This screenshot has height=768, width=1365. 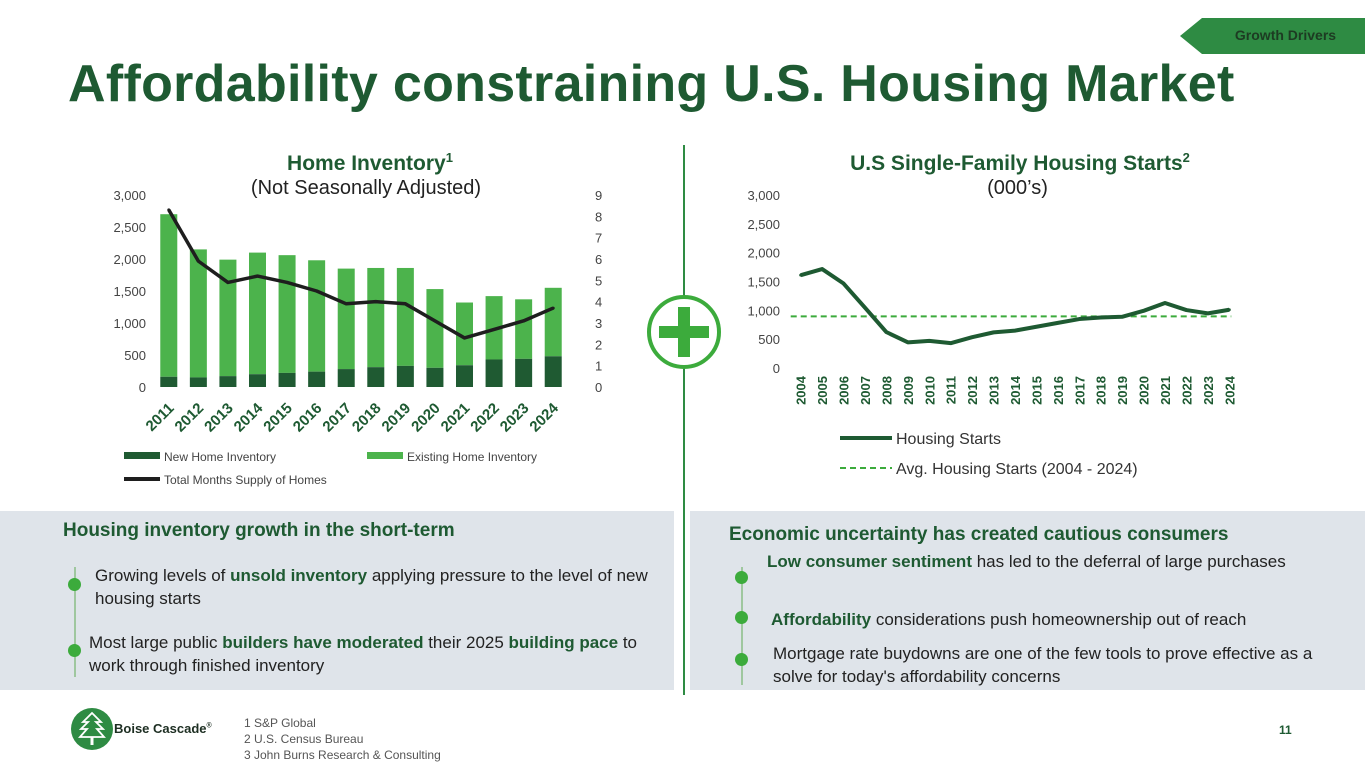 I want to click on x-axis-tick-label: 2020, so click(x=426, y=418).